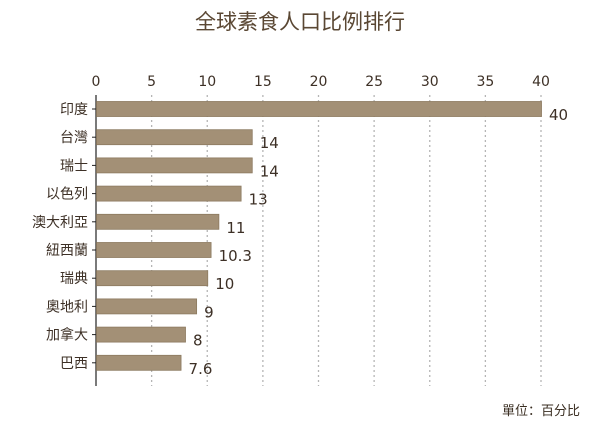 Image resolution: width=600 pixels, height=435 pixels. What do you see at coordinates (151, 82) in the screenshot?
I see `x-tick-label: 5` at bounding box center [151, 82].